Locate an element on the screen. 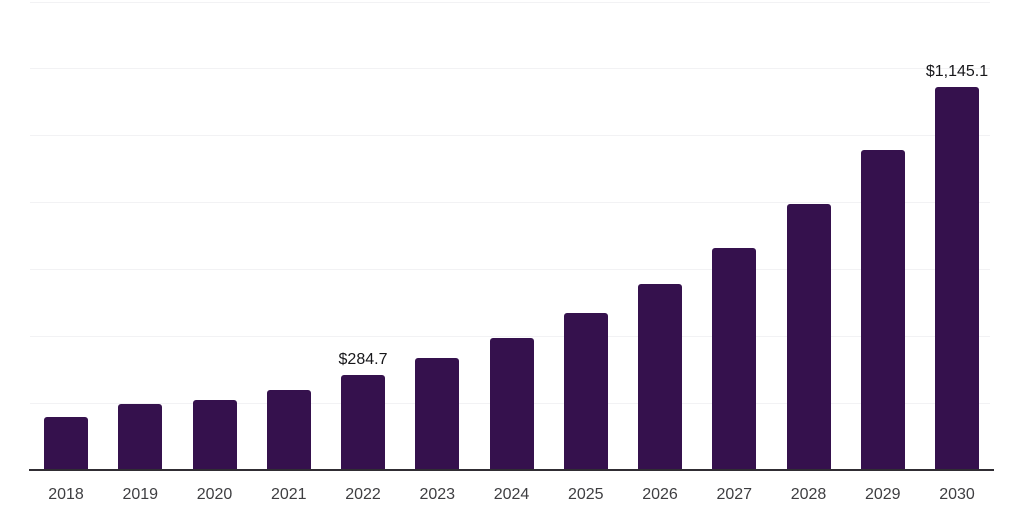  x-tick-2027: 2027 is located at coordinates (734, 494).